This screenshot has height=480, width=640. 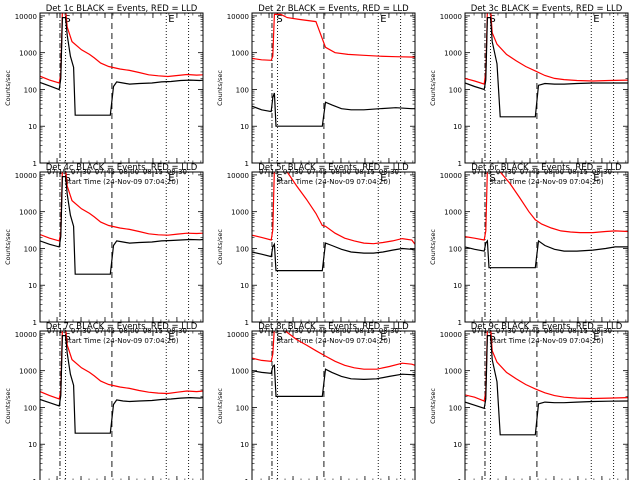 What do you see at coordinates (333, 327) in the screenshot?
I see `panel-title: Det 8r BLACK = Events, RED = LLD` at bounding box center [333, 327].